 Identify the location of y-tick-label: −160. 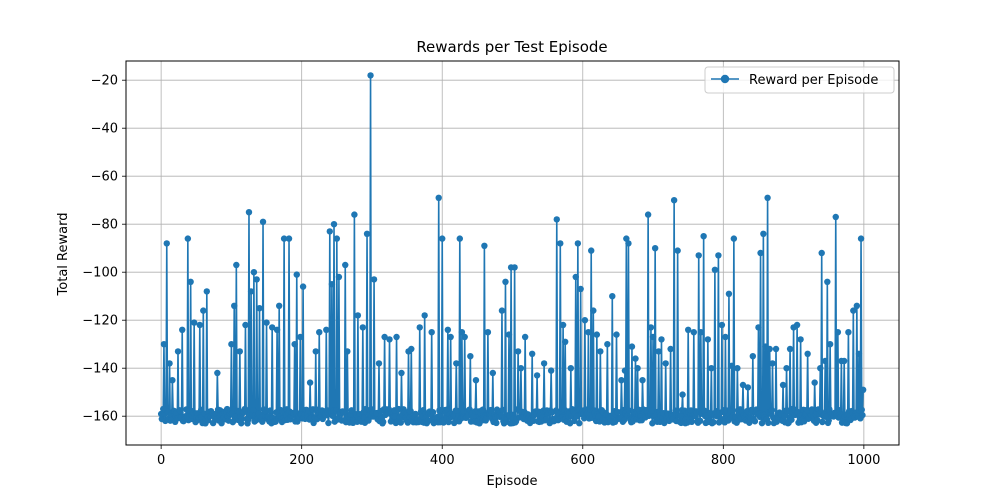
(100, 417).